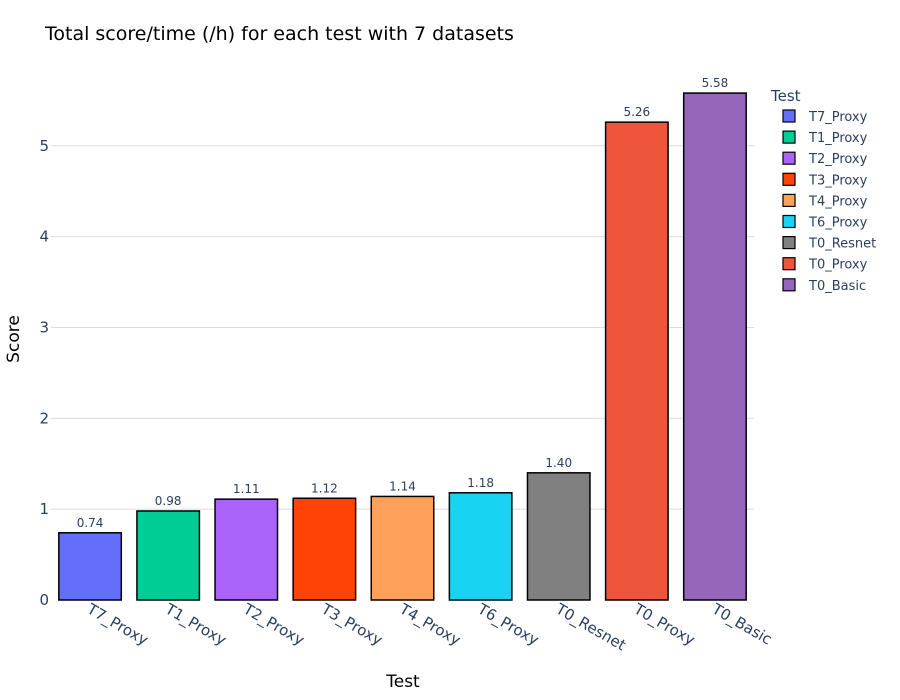 This screenshot has height=700, width=900. Describe the element at coordinates (44, 600) in the screenshot. I see `y-tick-label: 0` at that location.